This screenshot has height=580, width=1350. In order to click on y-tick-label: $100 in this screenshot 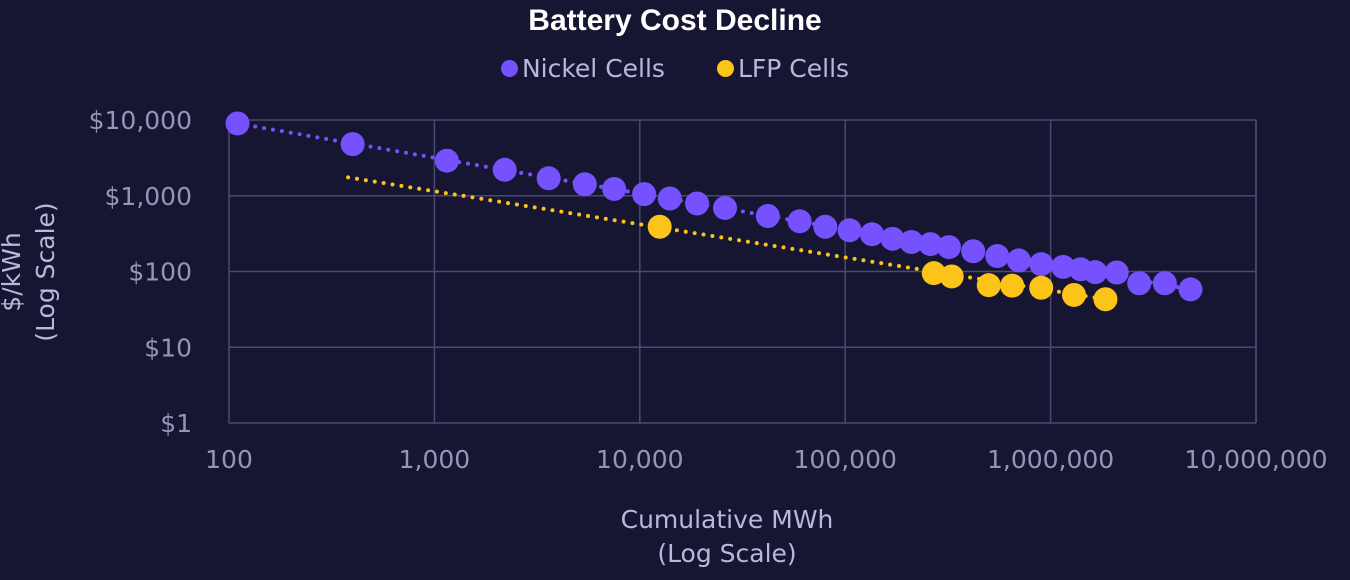, I will do `click(160, 272)`.